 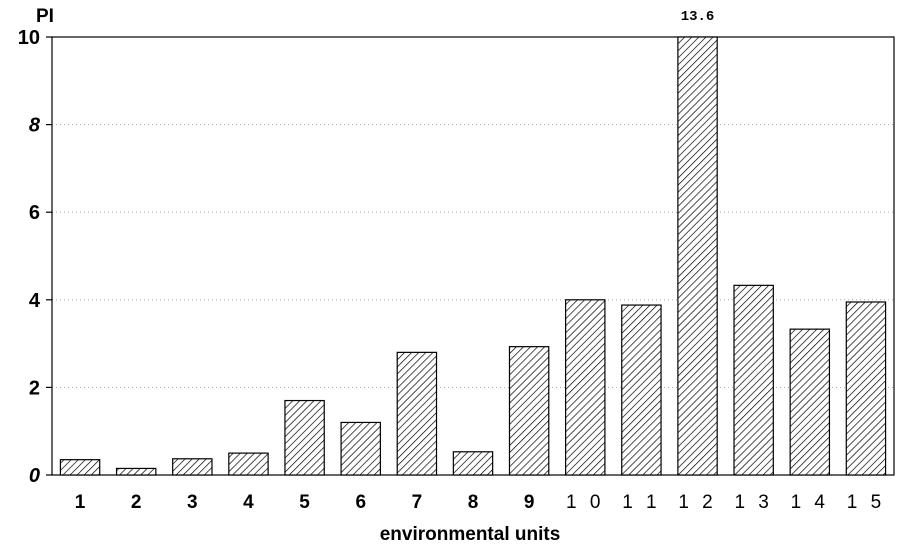 I want to click on y-tick-label: 2, so click(x=34, y=388).